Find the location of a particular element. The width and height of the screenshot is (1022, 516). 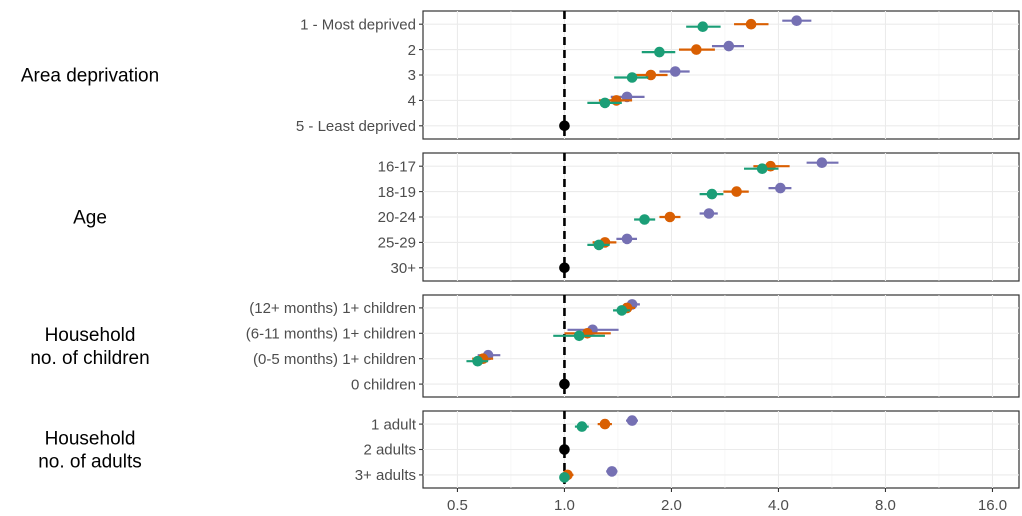

x-tick-label: 16.0 is located at coordinates (992, 505).